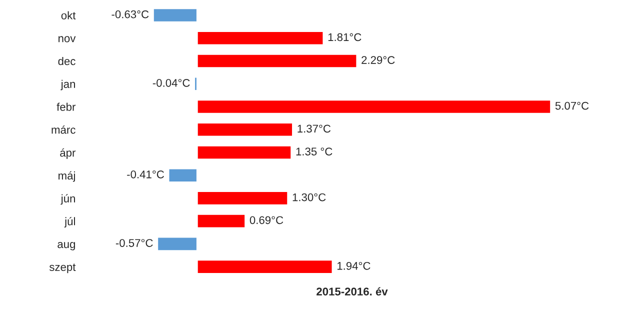 Image resolution: width=640 pixels, height=310 pixels. What do you see at coordinates (309, 197) in the screenshot?
I see `data-label: 1.30°C` at bounding box center [309, 197].